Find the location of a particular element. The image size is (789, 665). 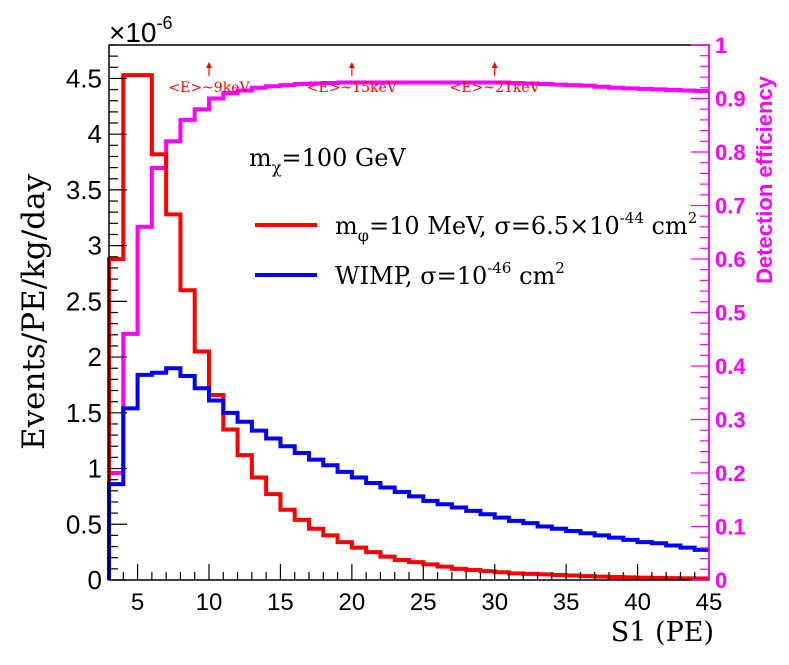

x-tick-label: 35 is located at coordinates (566, 602).